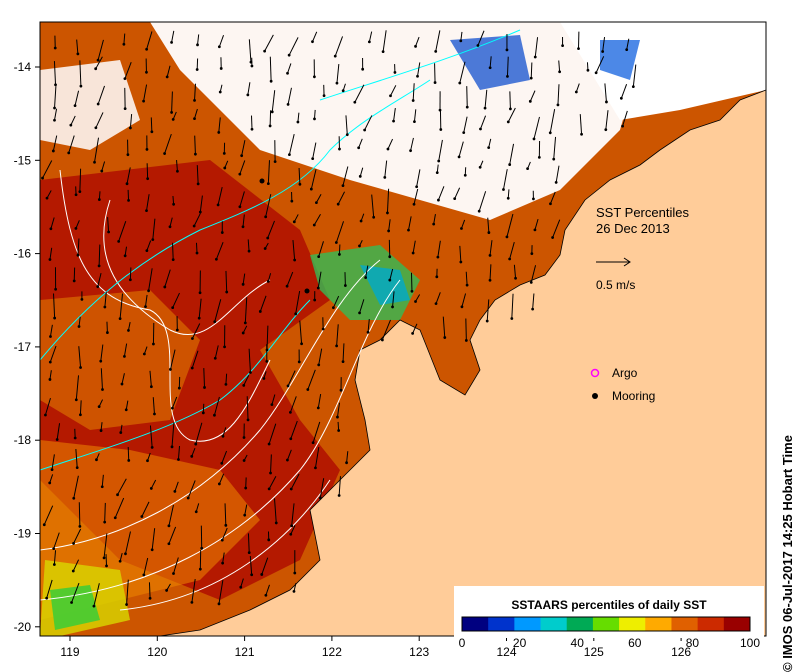 This screenshot has height=672, width=809. I want to click on colorbar-tick-label: 60, so click(635, 643).